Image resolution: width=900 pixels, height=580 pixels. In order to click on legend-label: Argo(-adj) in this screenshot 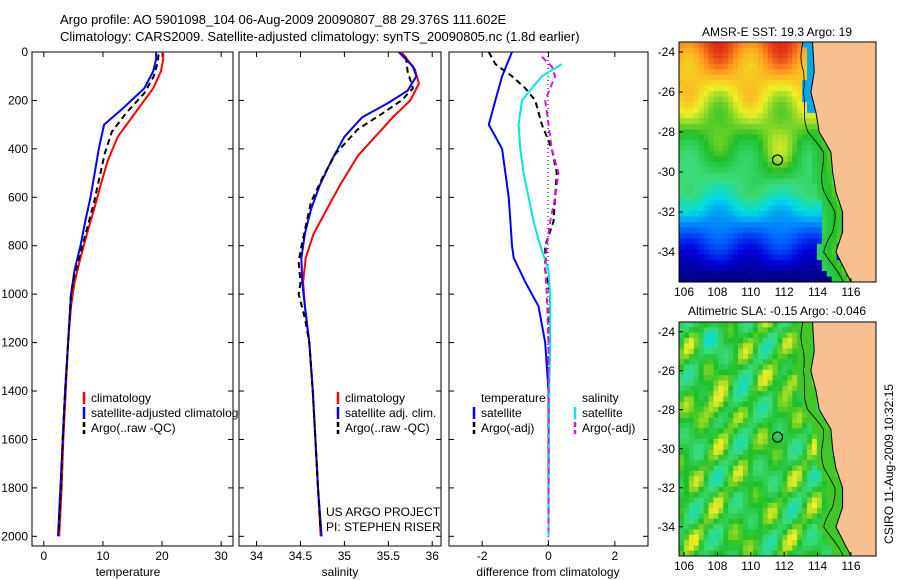, I will do `click(507, 428)`.